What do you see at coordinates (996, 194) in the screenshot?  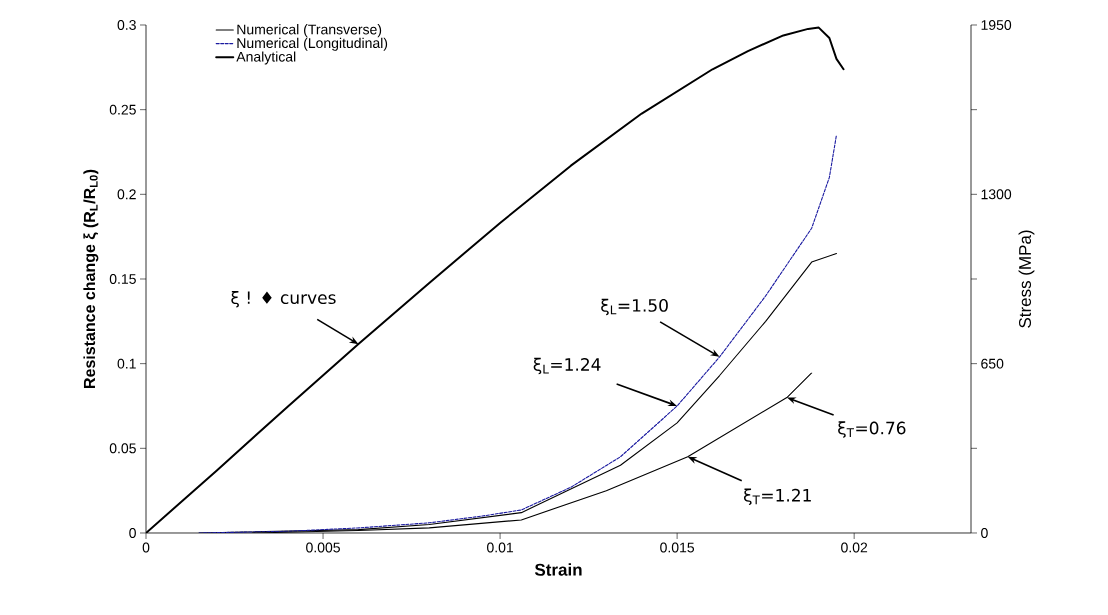 I see `y2-tick-label: 1300` at bounding box center [996, 194].